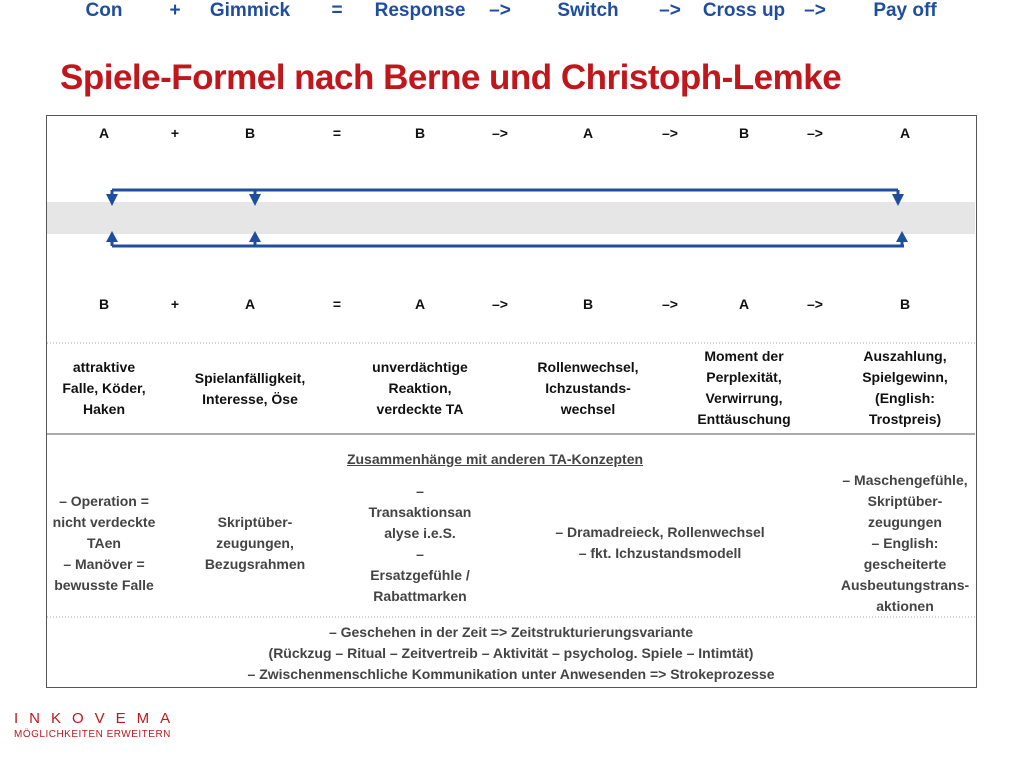 This screenshot has width=1024, height=768. What do you see at coordinates (588, 10) in the screenshot?
I see `formula-term: Switch` at bounding box center [588, 10].